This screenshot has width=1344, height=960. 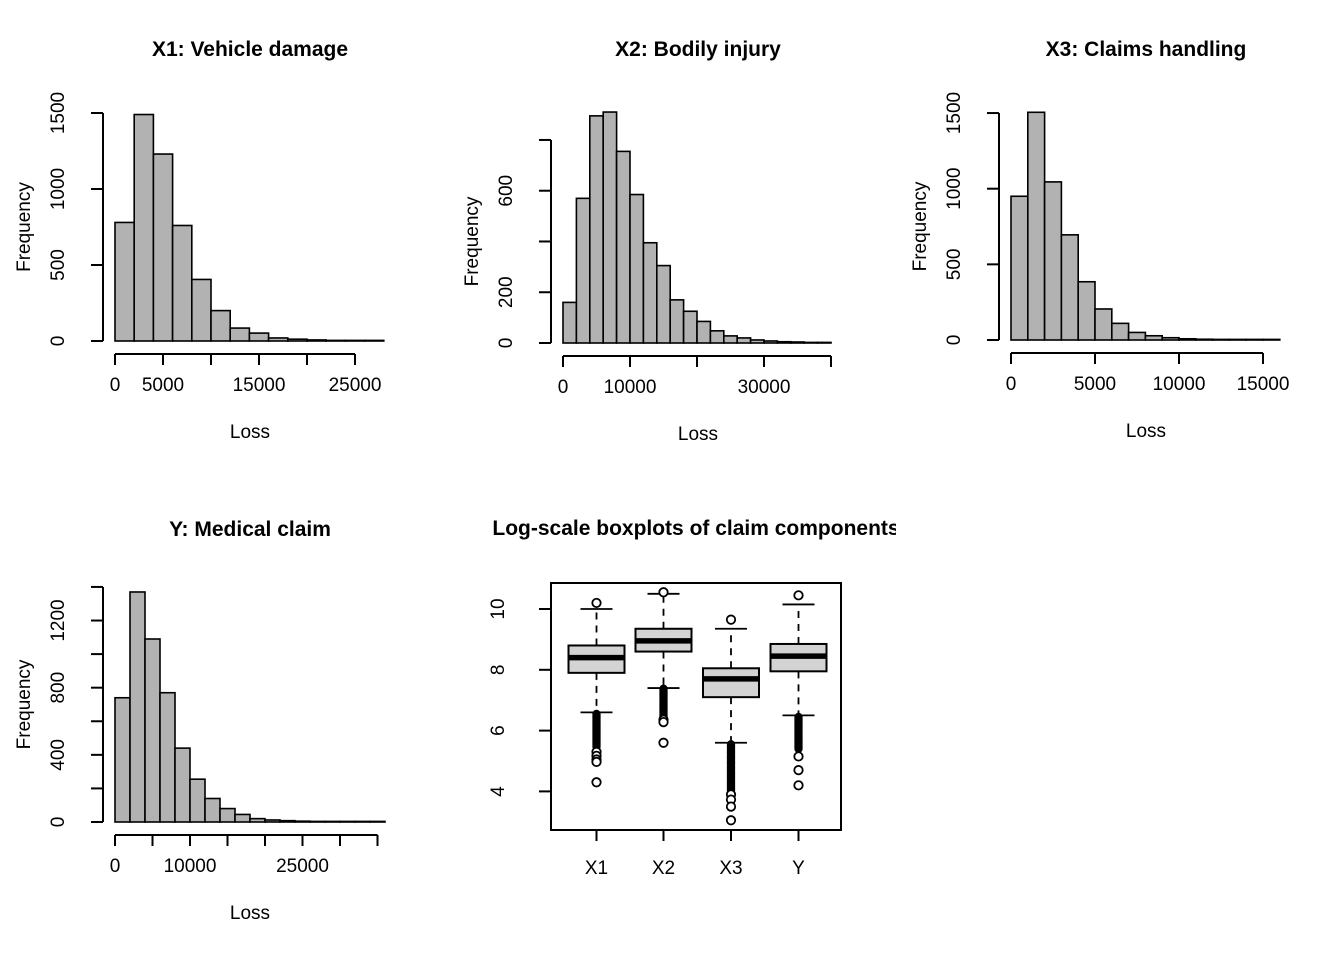 I want to click on x-tick-label: 0, so click(x=1011, y=384).